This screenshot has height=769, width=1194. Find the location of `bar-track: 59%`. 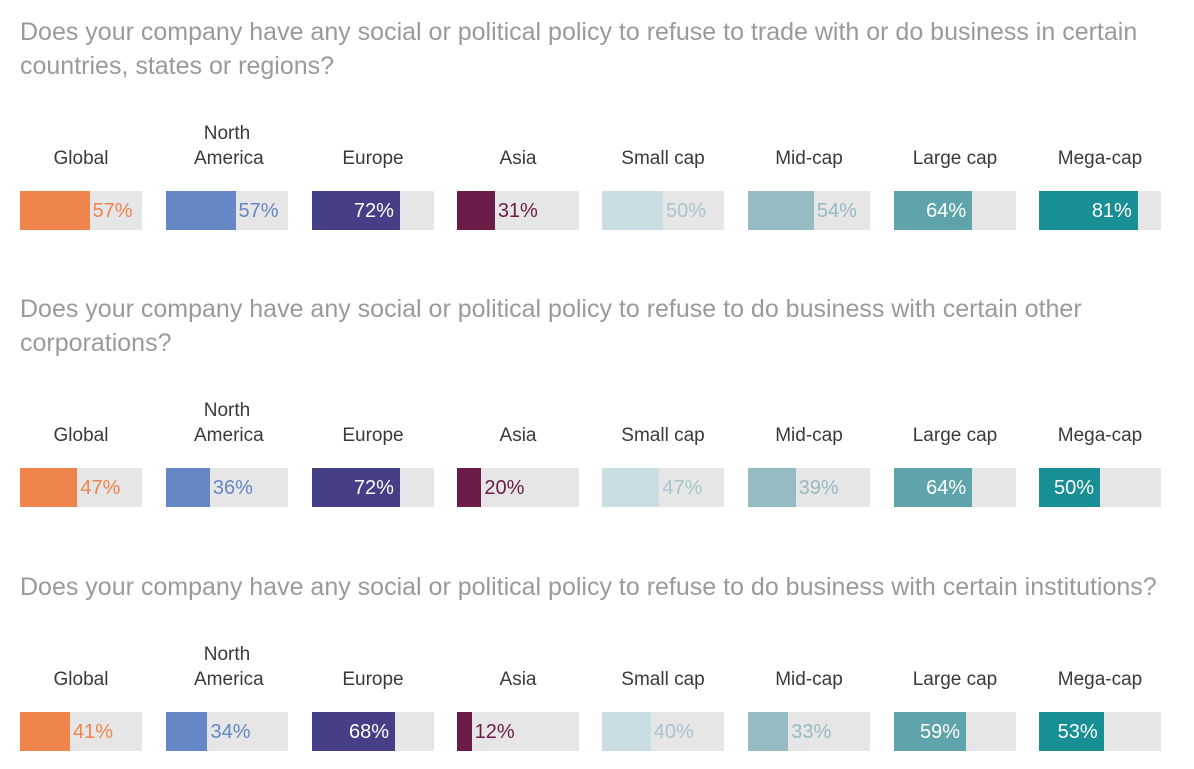

bar-track: 59% is located at coordinates (955, 731).